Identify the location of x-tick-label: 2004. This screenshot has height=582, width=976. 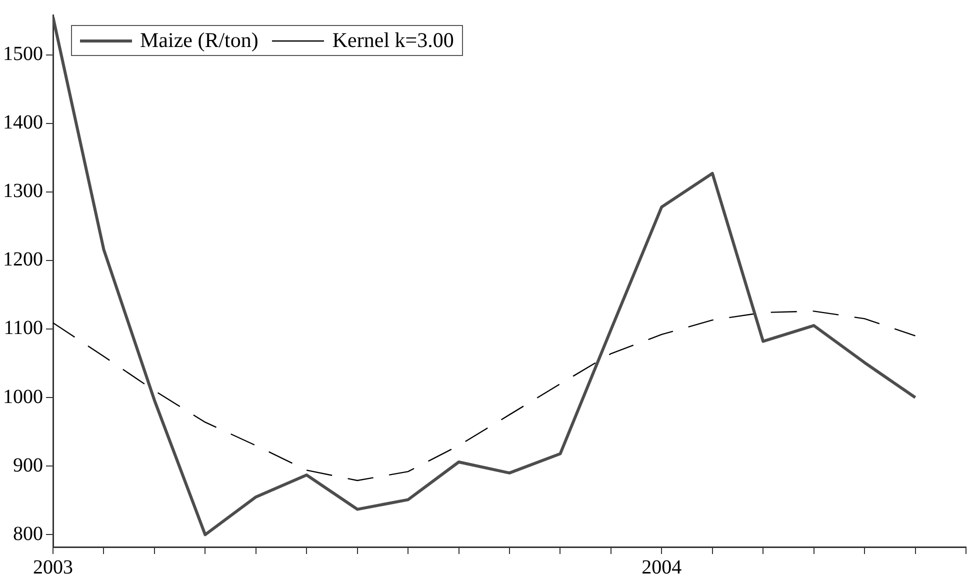
(662, 567).